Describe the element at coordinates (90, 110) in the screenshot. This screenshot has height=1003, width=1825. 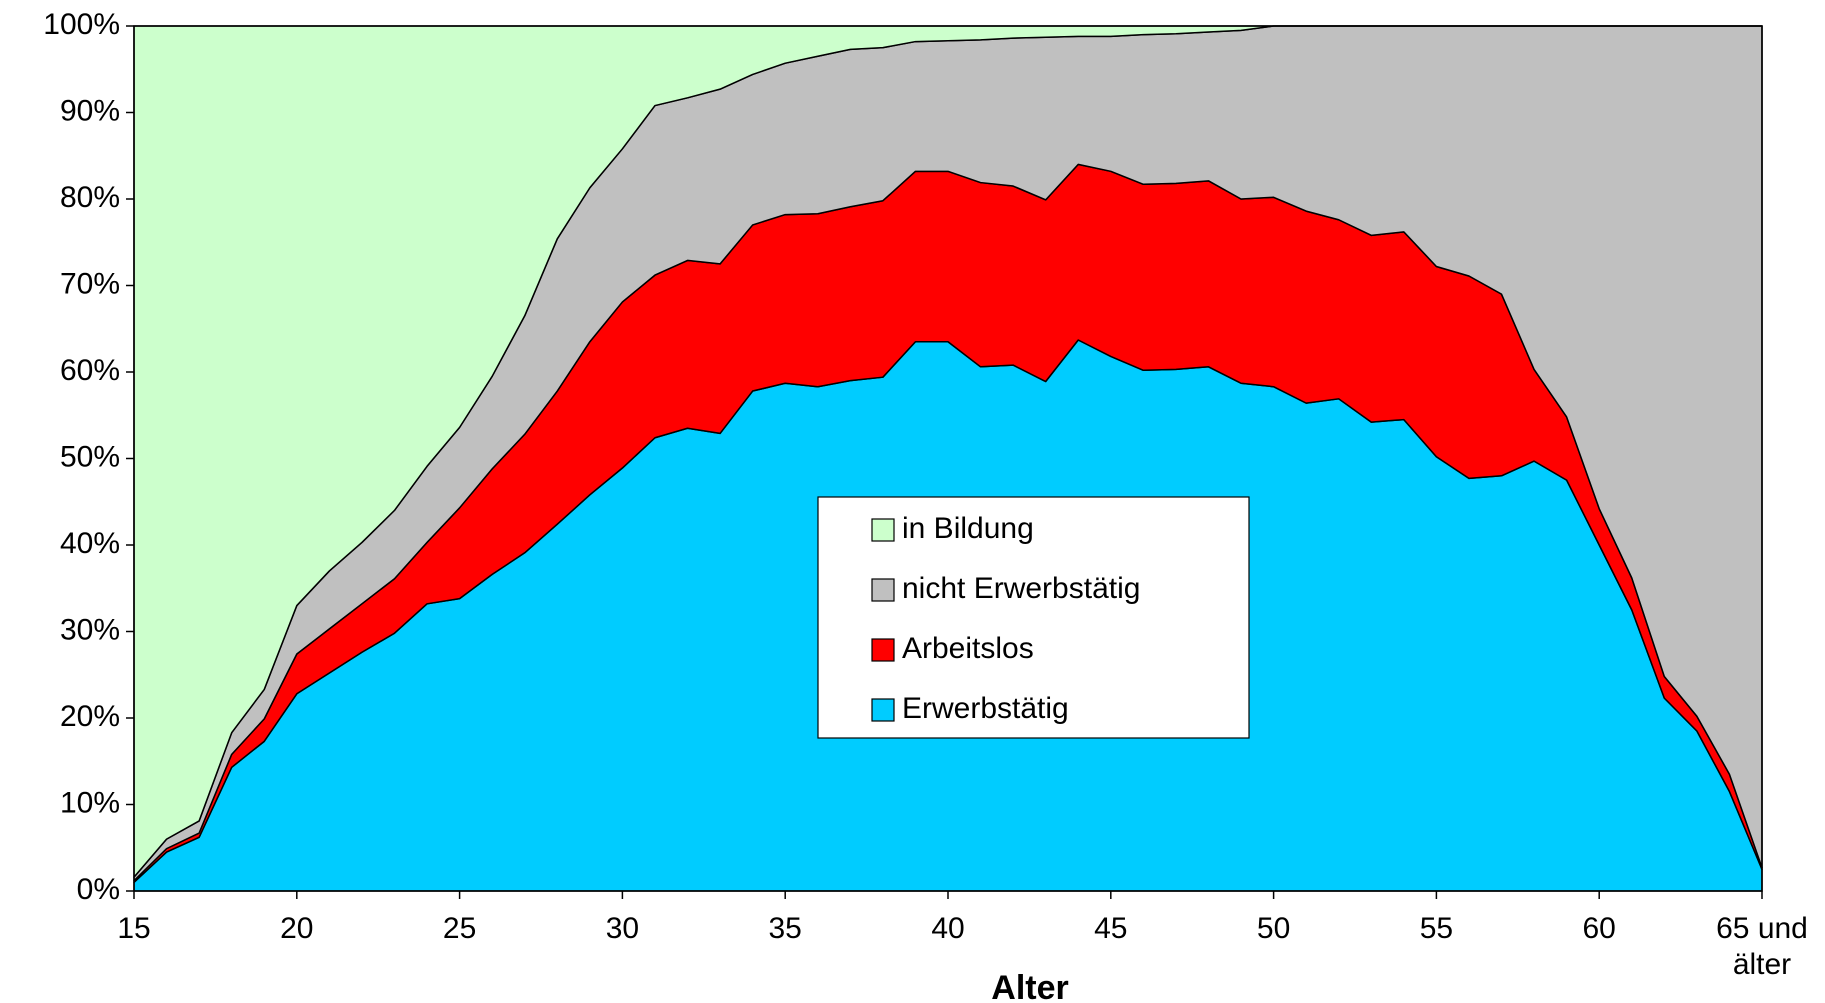
I see `y-tick-label: 90%` at that location.